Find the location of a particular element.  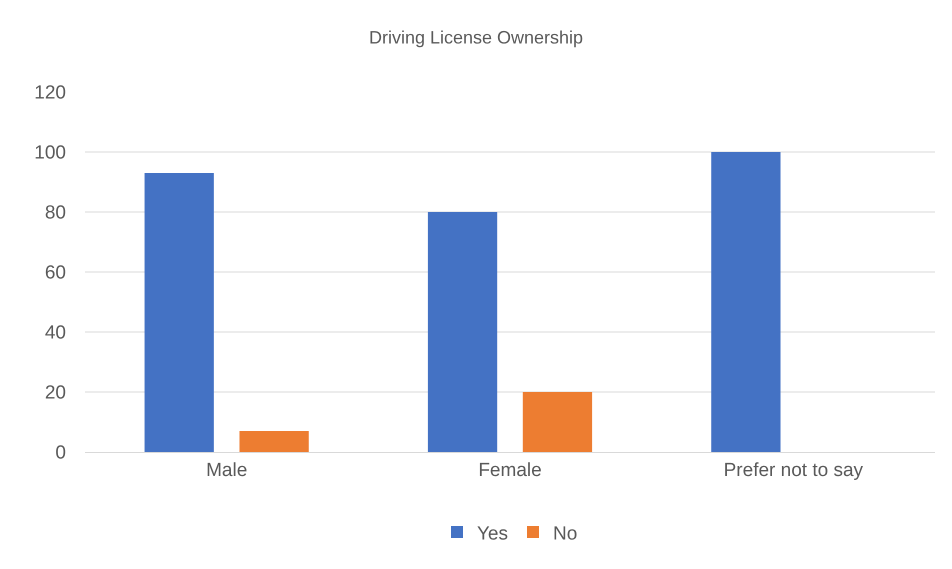

chart-title: Driving License Ownership is located at coordinates (476, 37).